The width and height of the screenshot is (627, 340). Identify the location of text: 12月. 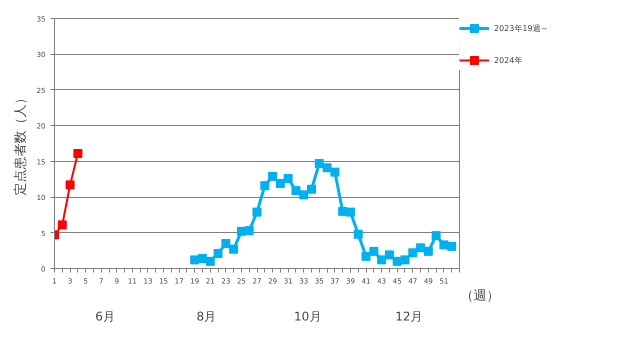
(409, 317).